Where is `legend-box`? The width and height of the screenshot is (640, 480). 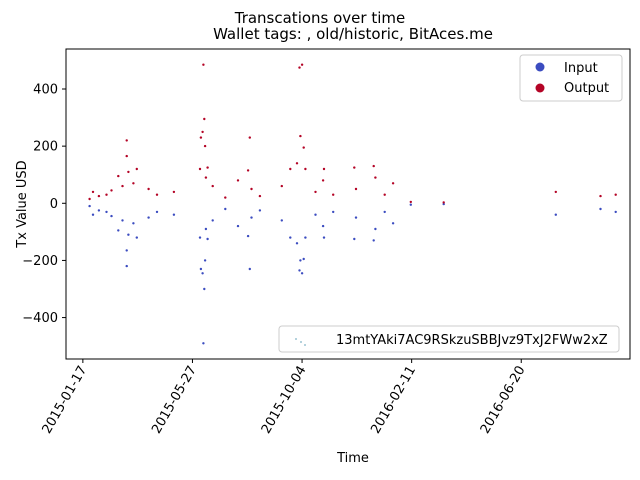
legend-box is located at coordinates (571, 78).